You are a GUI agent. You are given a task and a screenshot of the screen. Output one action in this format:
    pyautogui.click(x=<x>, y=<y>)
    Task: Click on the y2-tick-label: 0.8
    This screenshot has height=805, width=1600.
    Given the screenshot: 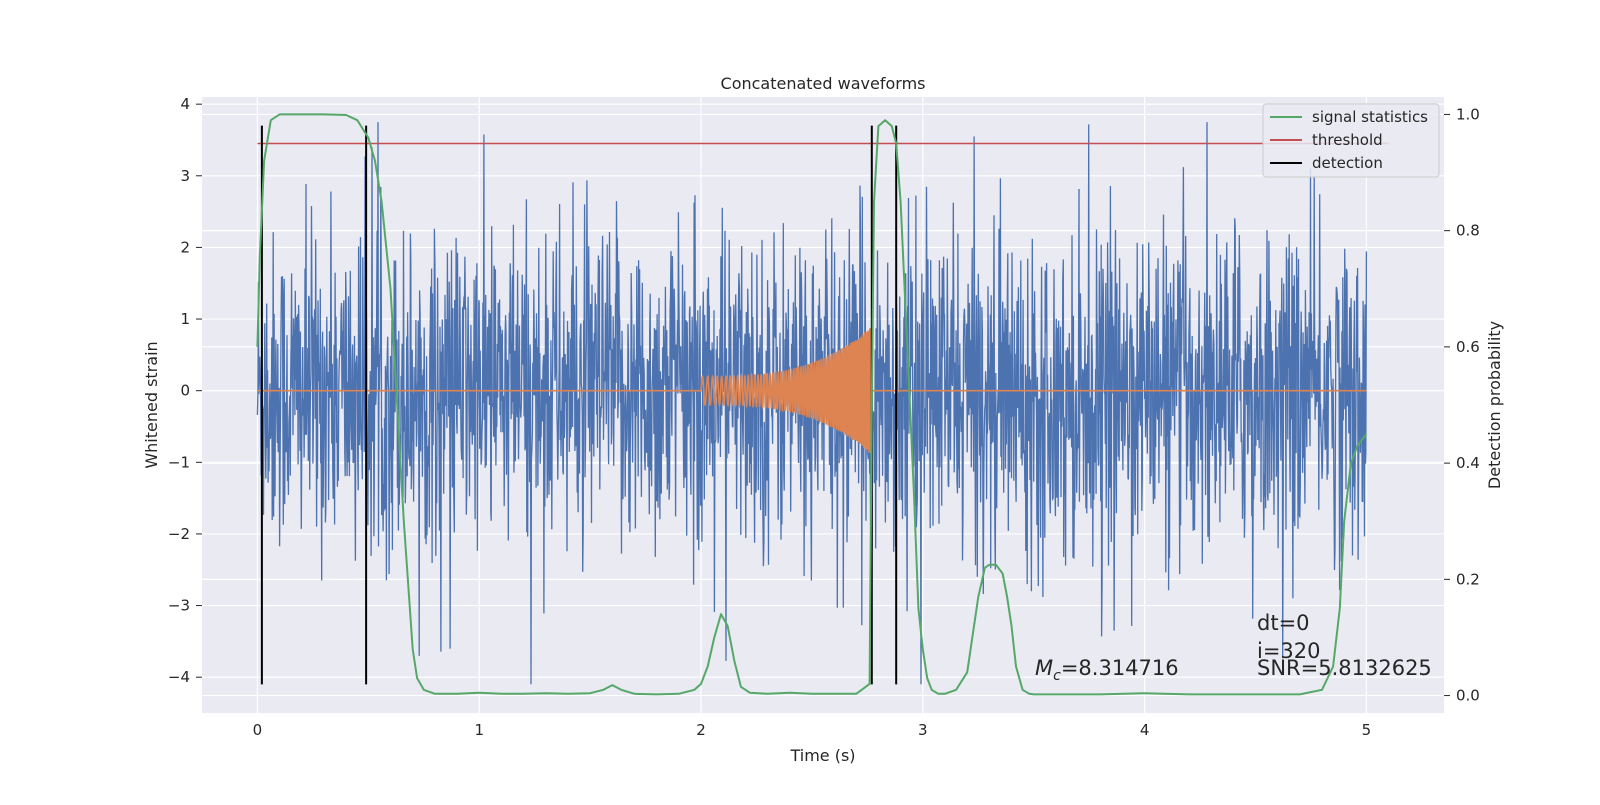 What is the action you would take?
    pyautogui.click(x=1468, y=231)
    